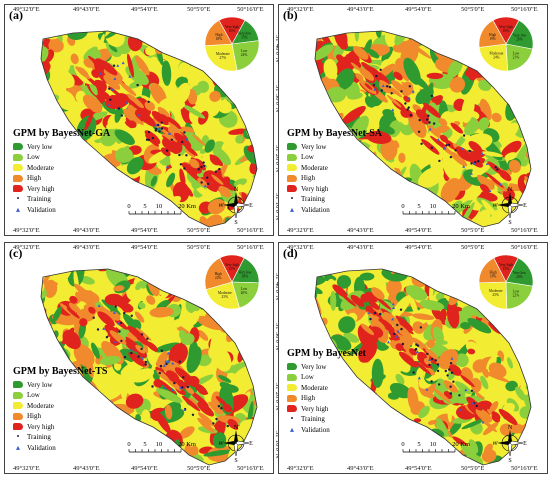 The width and height of the screenshot is (550, 480). Describe the element at coordinates (308, 398) in the screenshot. I see `legend-label: High` at that location.